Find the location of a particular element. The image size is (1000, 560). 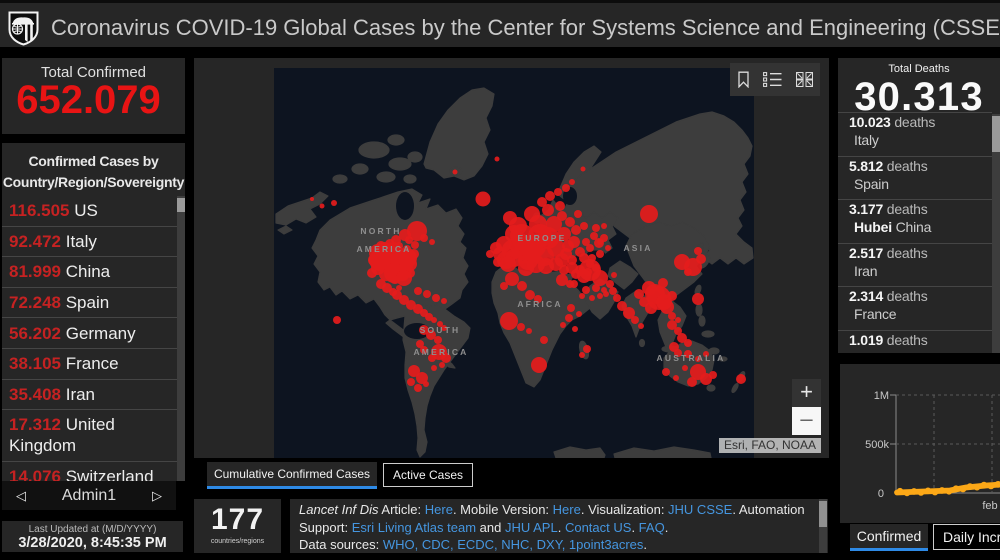

svg-text: 500k is located at coordinates (877, 445).